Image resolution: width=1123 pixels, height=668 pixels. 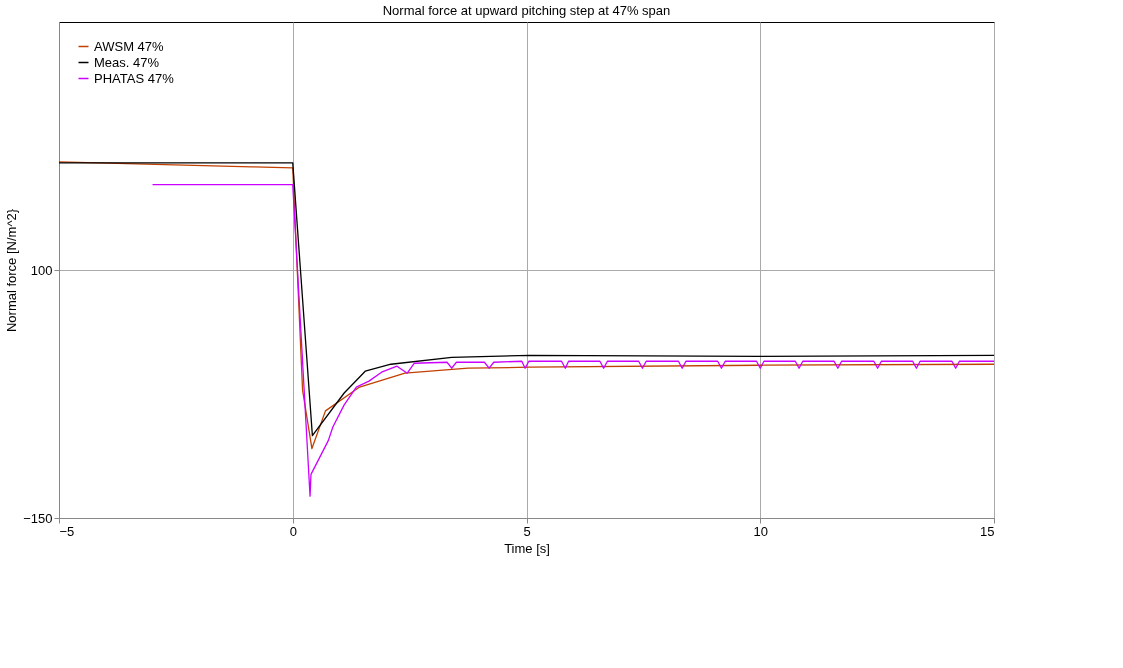 I want to click on y-axis-title: Normal force [N/m^2}, so click(x=12, y=270).